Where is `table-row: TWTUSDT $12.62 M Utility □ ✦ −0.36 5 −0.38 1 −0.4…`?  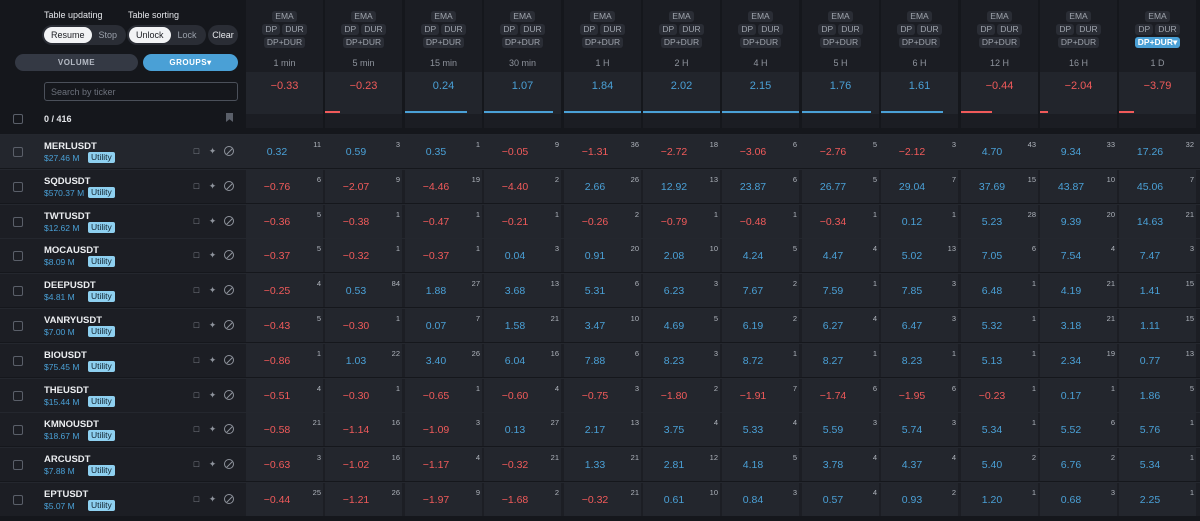
table-row: TWTUSDT $12.62 M Utility □ ✦ −0.36 5 −0.38 1 −0.4… is located at coordinates (600, 221).